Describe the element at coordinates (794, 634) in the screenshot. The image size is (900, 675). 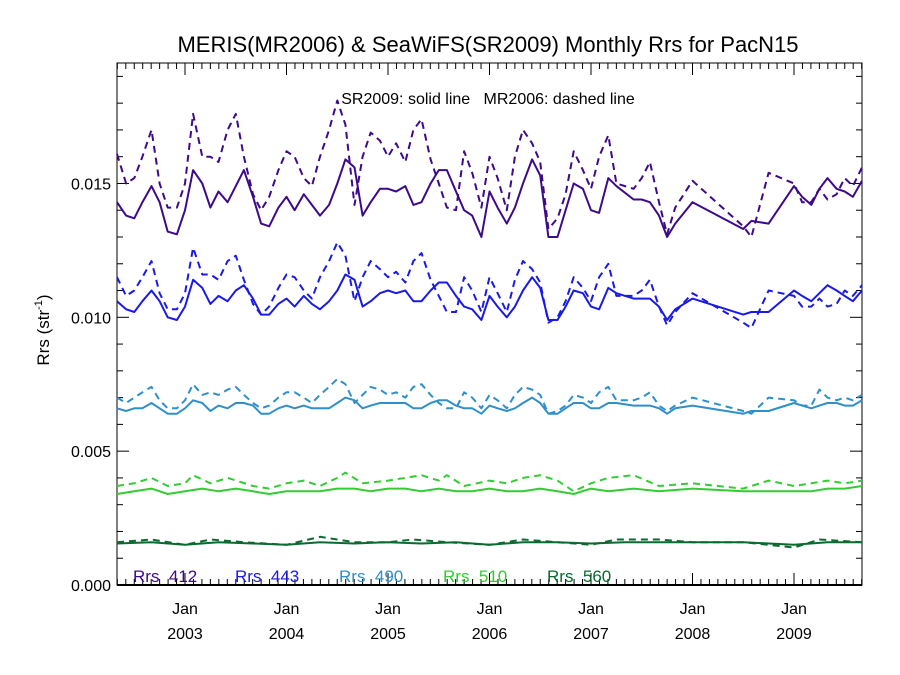
I see `x-tick-year-label: 2009` at that location.